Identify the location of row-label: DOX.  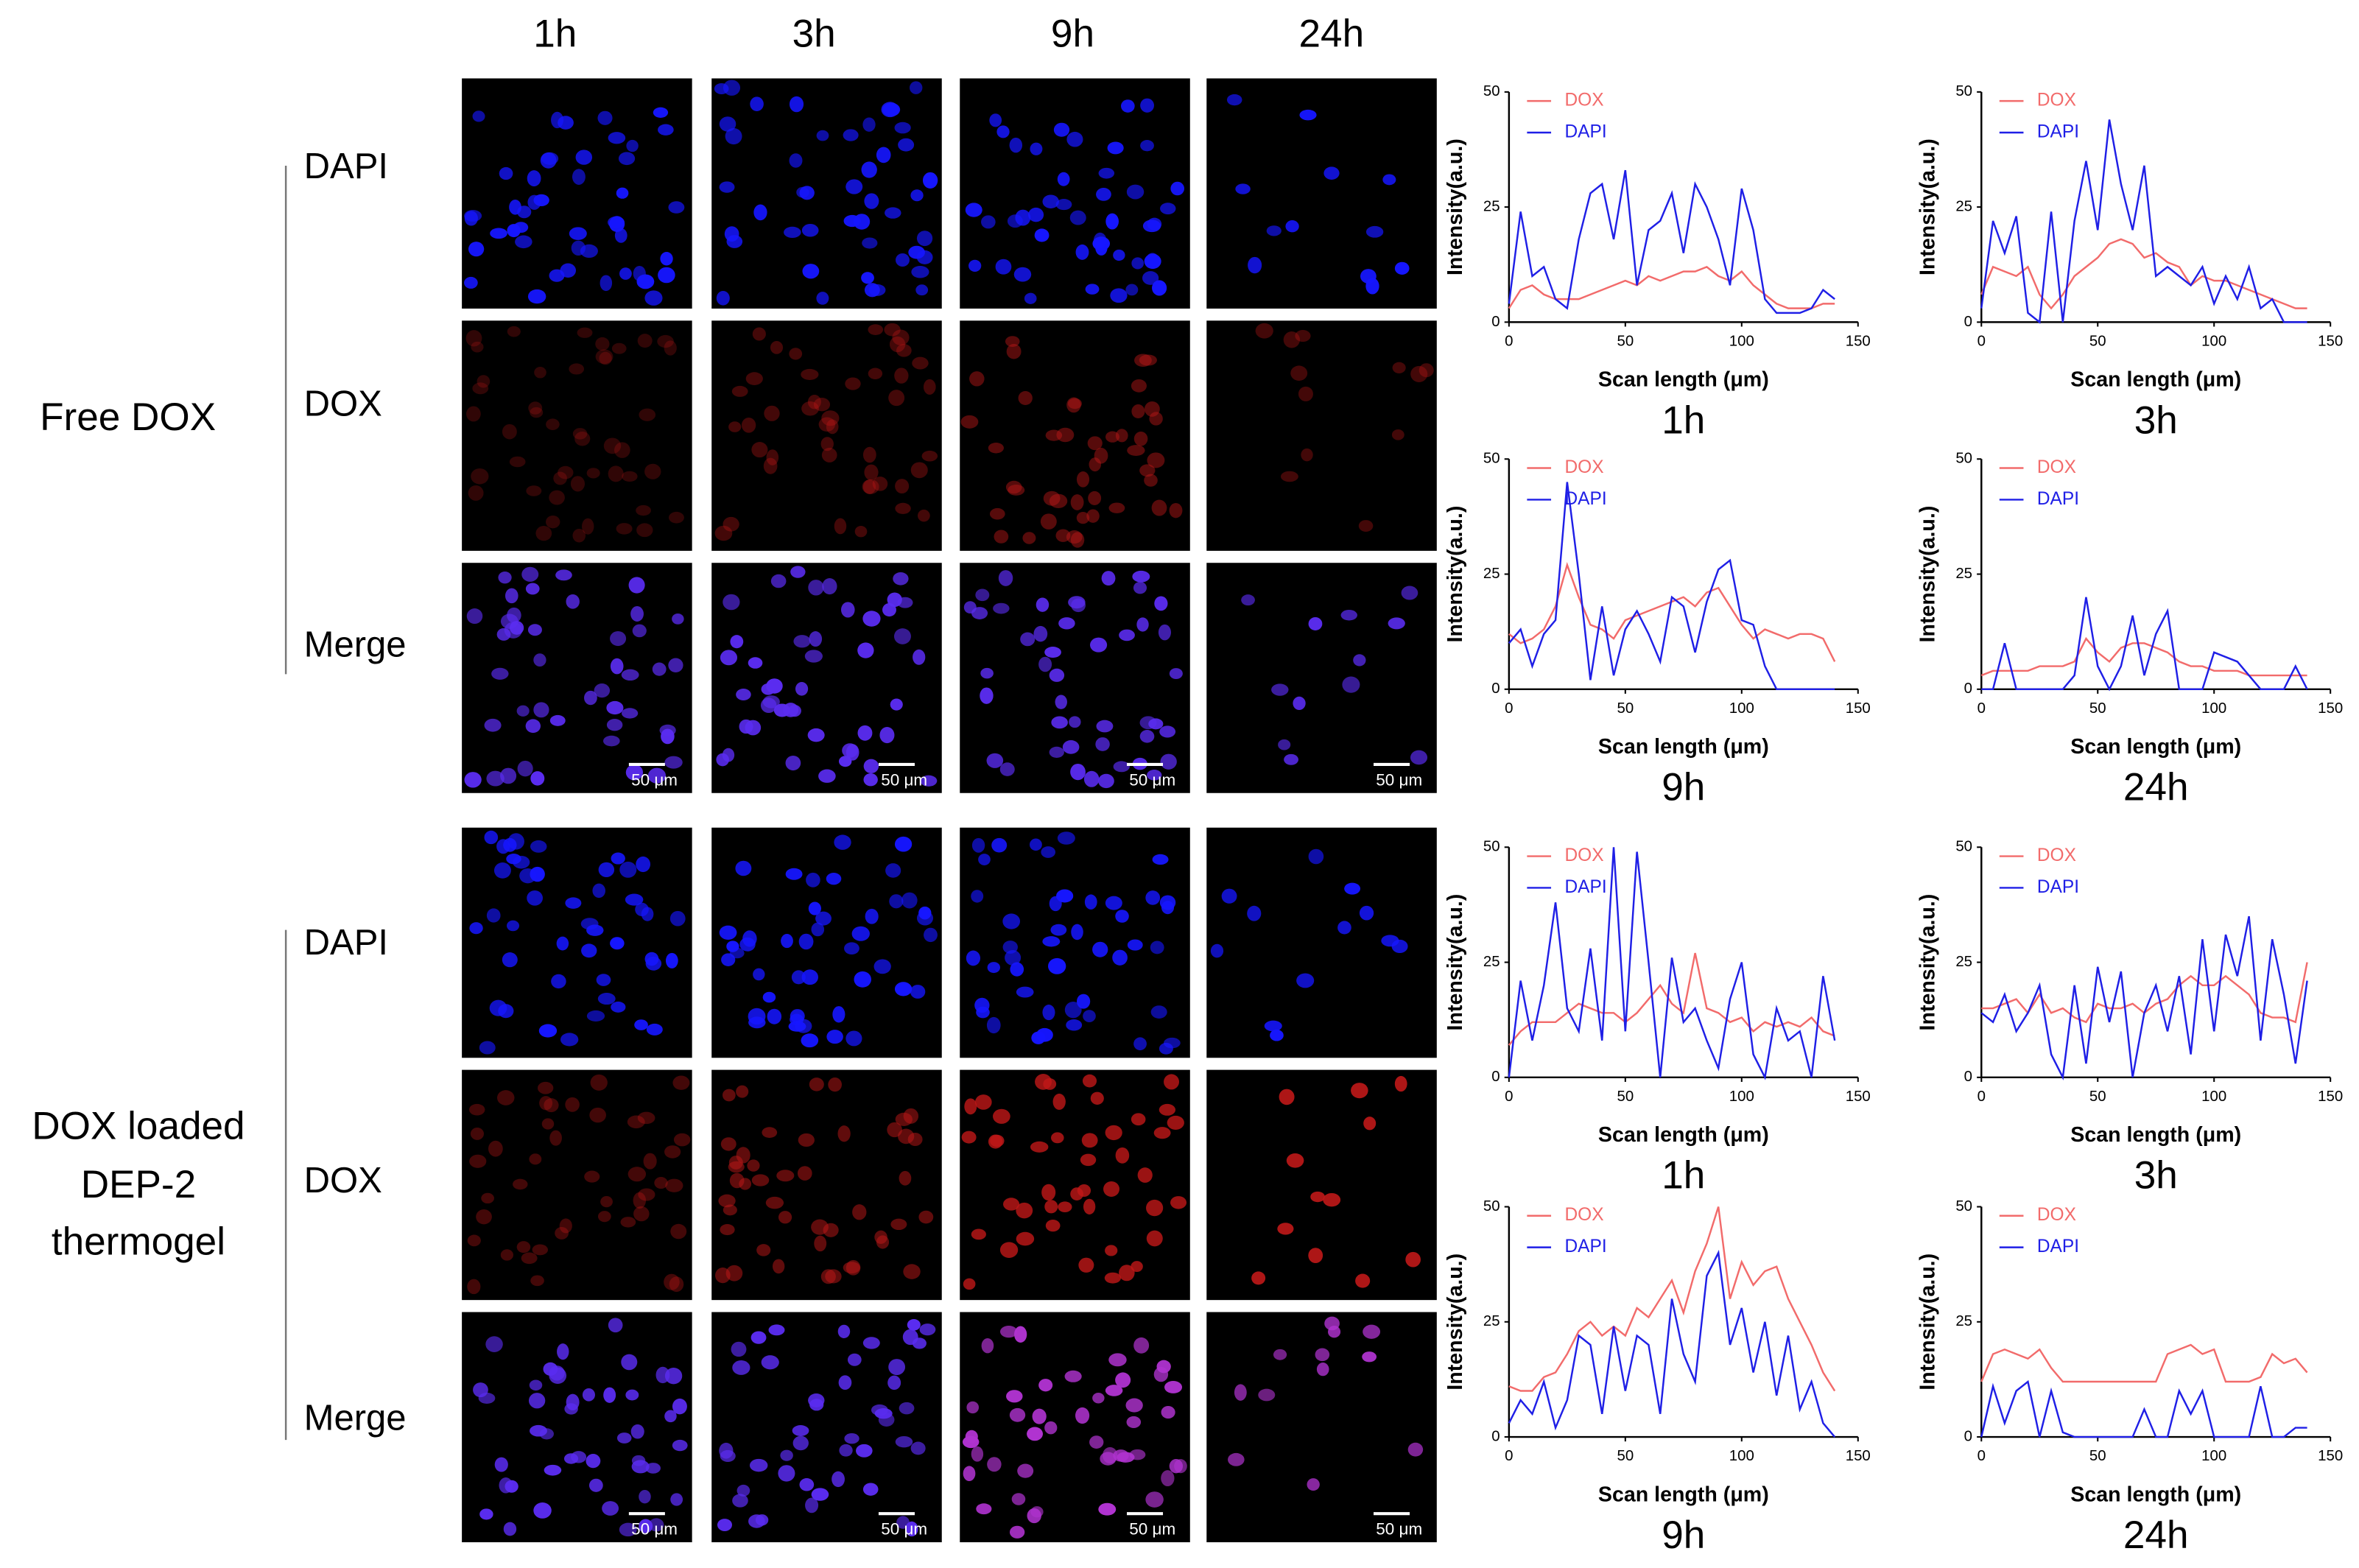
(343, 1180).